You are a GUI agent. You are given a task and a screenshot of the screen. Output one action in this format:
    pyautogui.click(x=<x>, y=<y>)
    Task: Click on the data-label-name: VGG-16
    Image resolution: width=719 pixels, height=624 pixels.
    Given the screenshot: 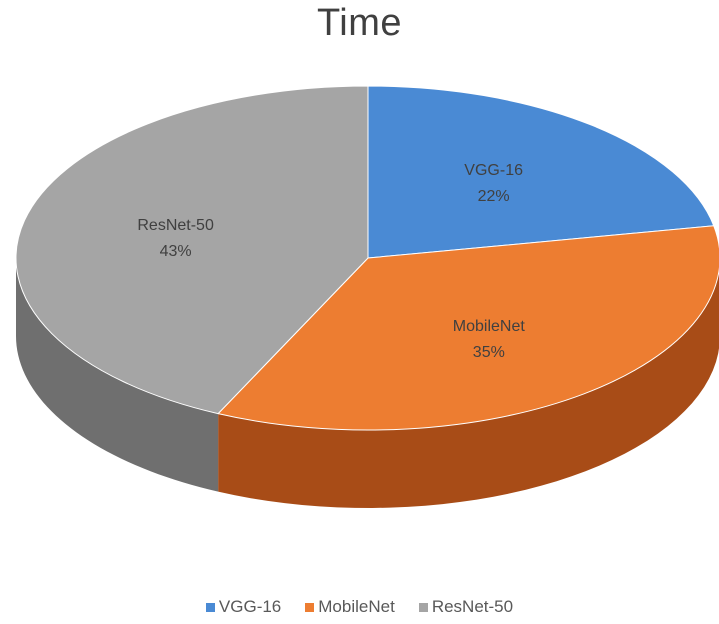 What is the action you would take?
    pyautogui.click(x=493, y=170)
    